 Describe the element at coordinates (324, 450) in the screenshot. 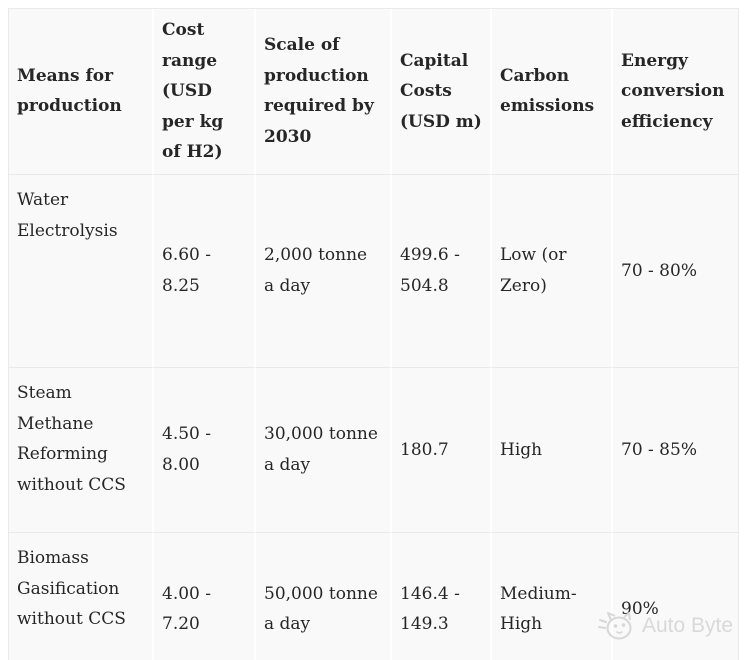

I see `table-cell: 30,000 tonne a day` at that location.